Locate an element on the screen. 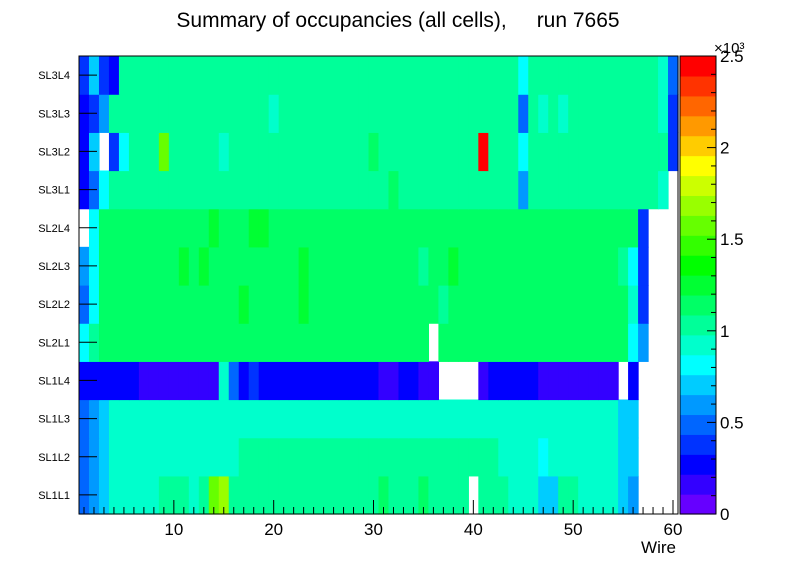  color-scale-step is located at coordinates (698, 365).